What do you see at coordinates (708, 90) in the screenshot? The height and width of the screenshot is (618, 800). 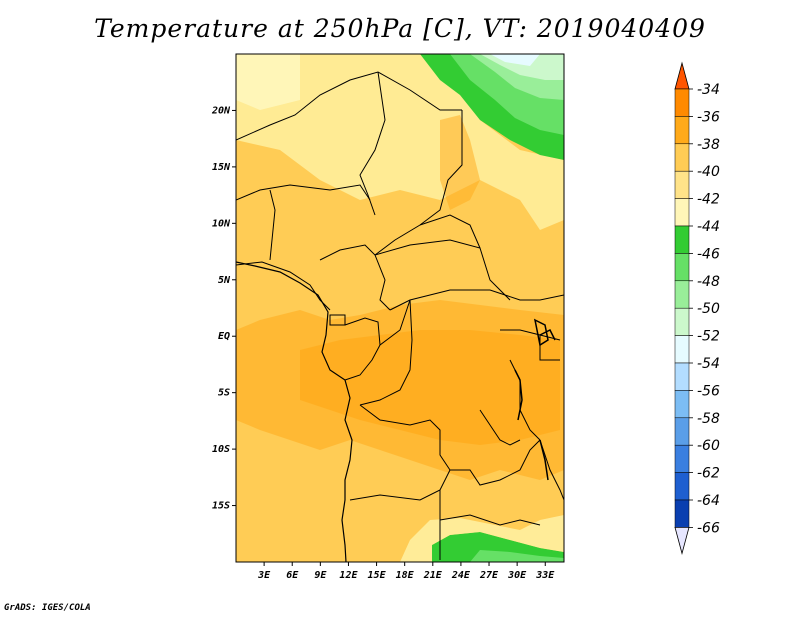 I see `colorbar-label: -34` at bounding box center [708, 90].